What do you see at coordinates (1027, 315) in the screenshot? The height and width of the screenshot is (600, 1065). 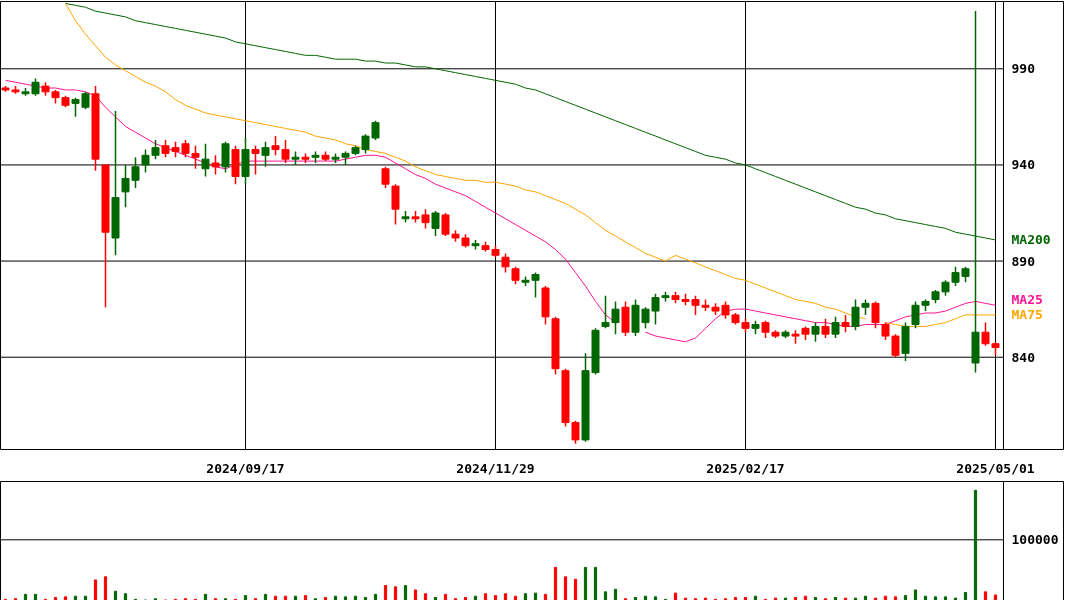 I see `series-label: MA75` at bounding box center [1027, 315].